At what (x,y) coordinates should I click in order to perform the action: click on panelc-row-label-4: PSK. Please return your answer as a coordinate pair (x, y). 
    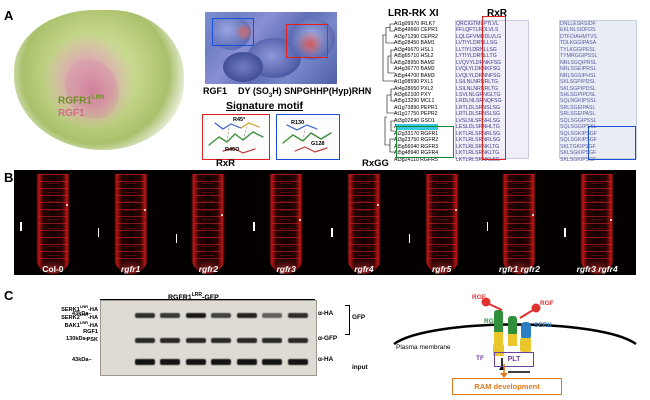
    Looking at the image, I should click on (92, 339).